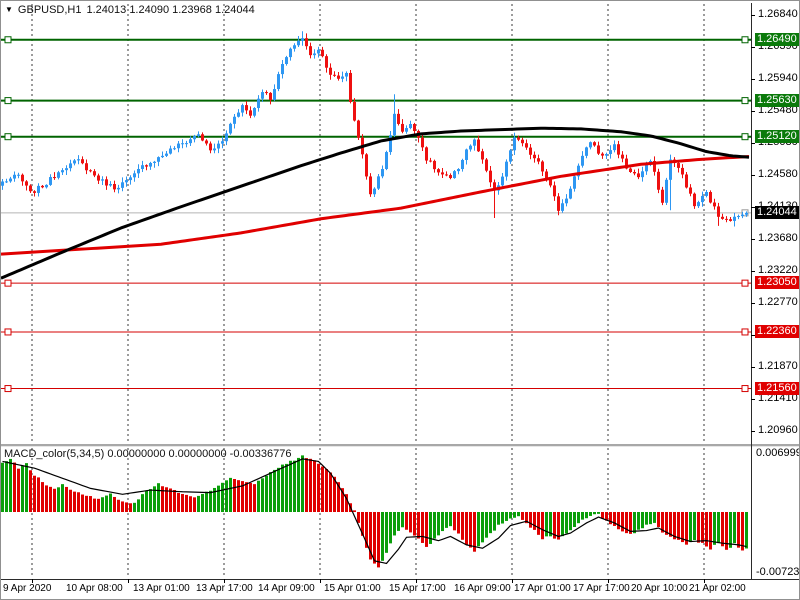  Describe the element at coordinates (400, 579) in the screenshot. I see `time-axis-line` at that location.